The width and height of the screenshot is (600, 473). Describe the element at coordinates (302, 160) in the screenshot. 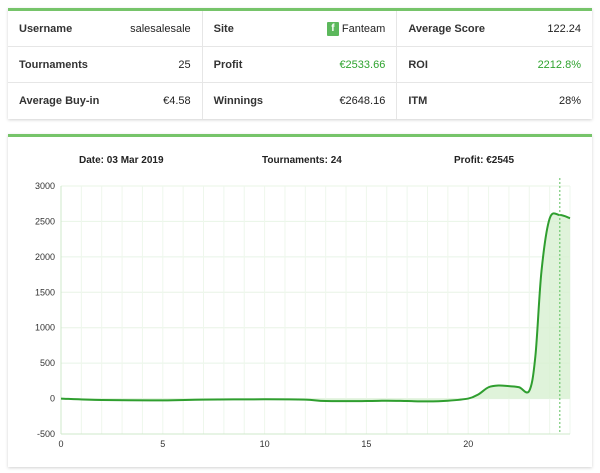

I see `tooltip-tournaments: Tournaments: 24` at that location.